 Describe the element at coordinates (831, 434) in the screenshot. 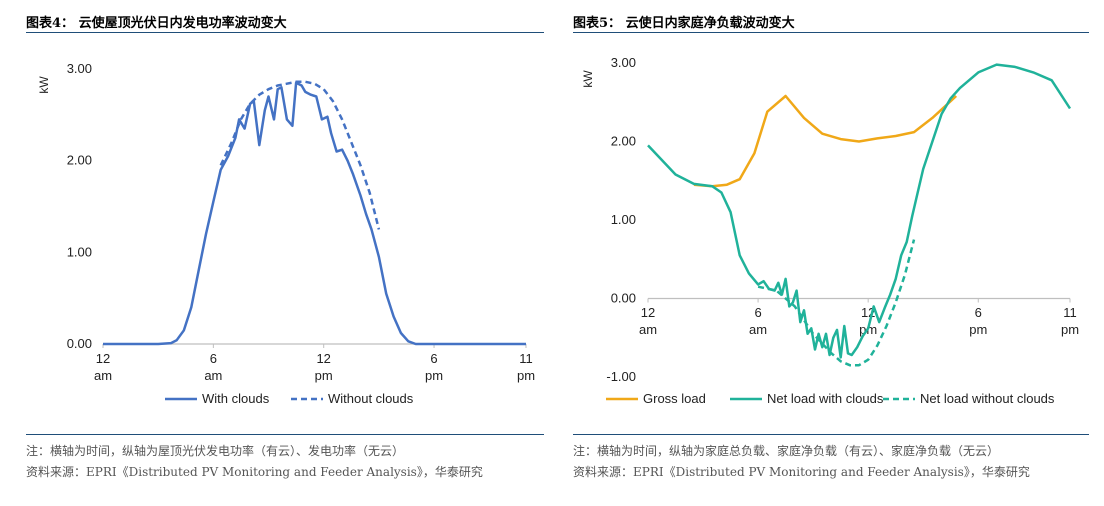

I see `figure-5-bottom-rule` at that location.